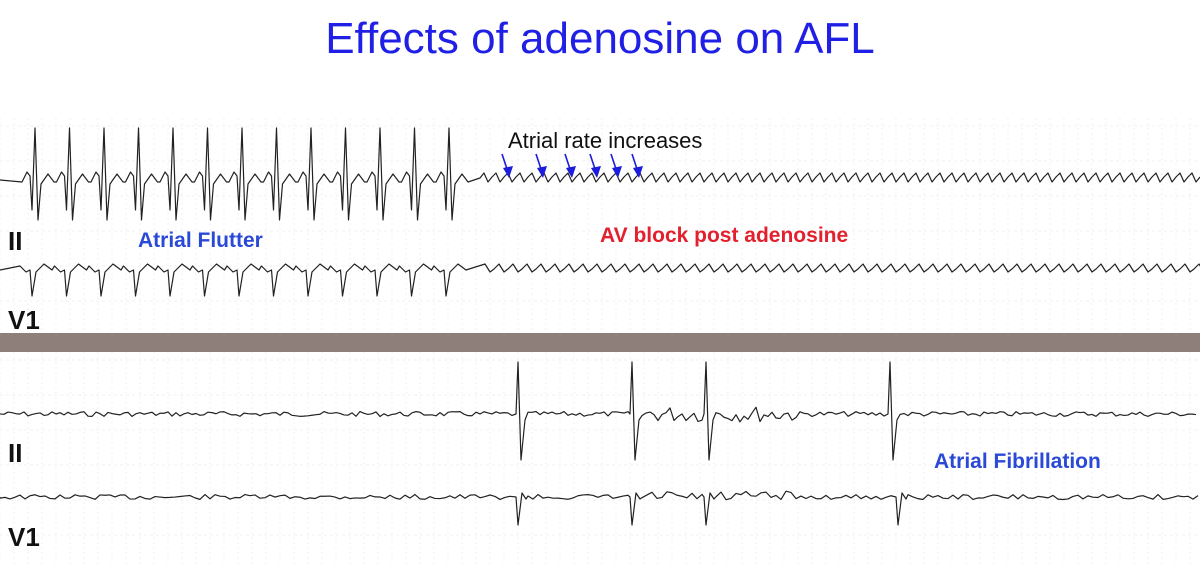 Image resolution: width=1200 pixels, height=565 pixels. I want to click on atrial-fibrillation-label: Atrial Fibrillation, so click(1017, 461).